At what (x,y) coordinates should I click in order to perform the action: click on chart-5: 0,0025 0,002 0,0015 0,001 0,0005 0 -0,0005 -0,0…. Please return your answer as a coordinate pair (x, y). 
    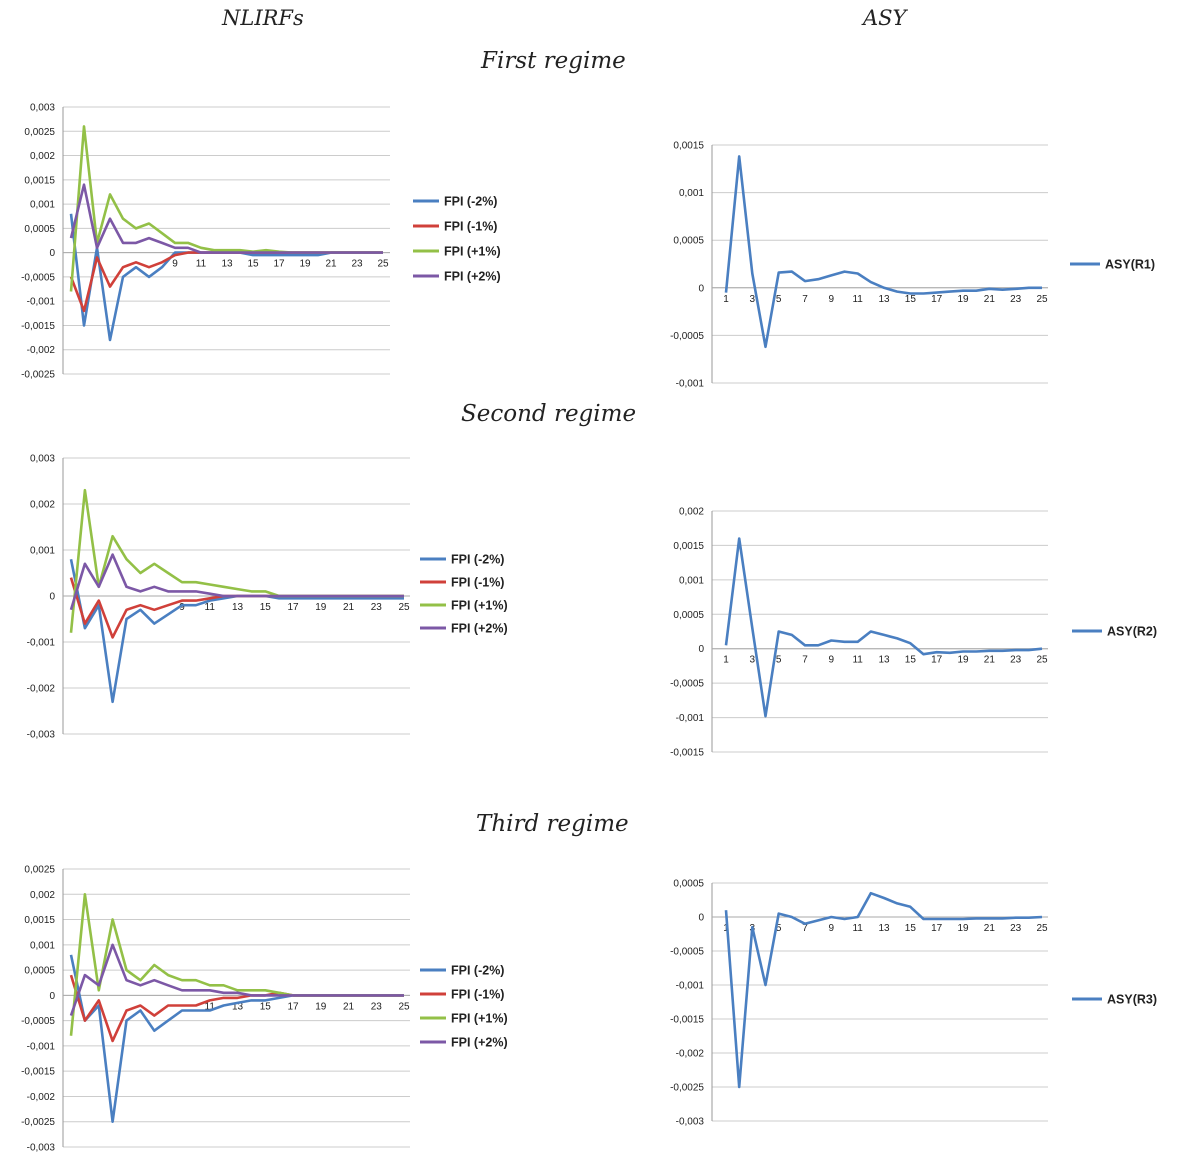
    Looking at the image, I should click on (264, 1009).